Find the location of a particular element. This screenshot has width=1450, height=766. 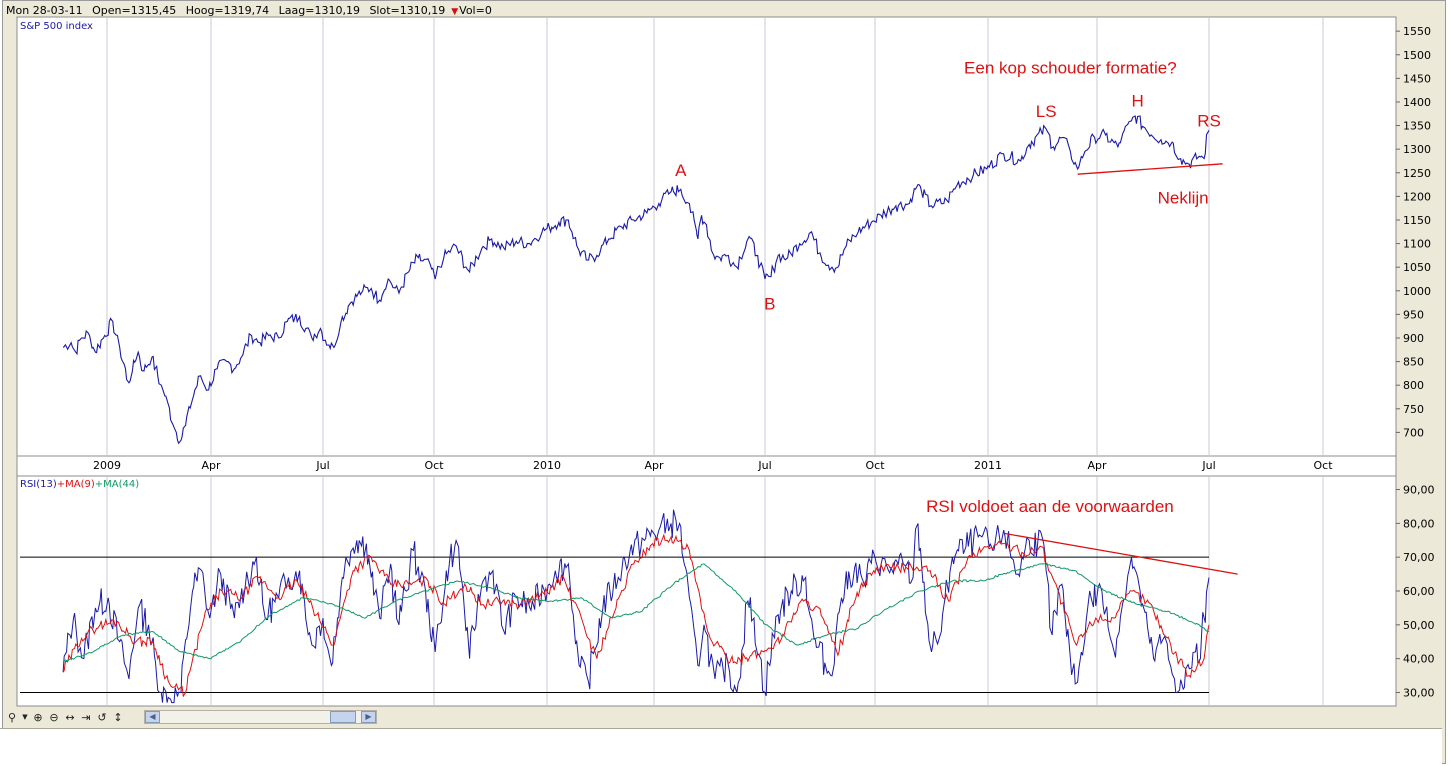

rsi-y-tick-label: 70,00 is located at coordinates (1419, 557).